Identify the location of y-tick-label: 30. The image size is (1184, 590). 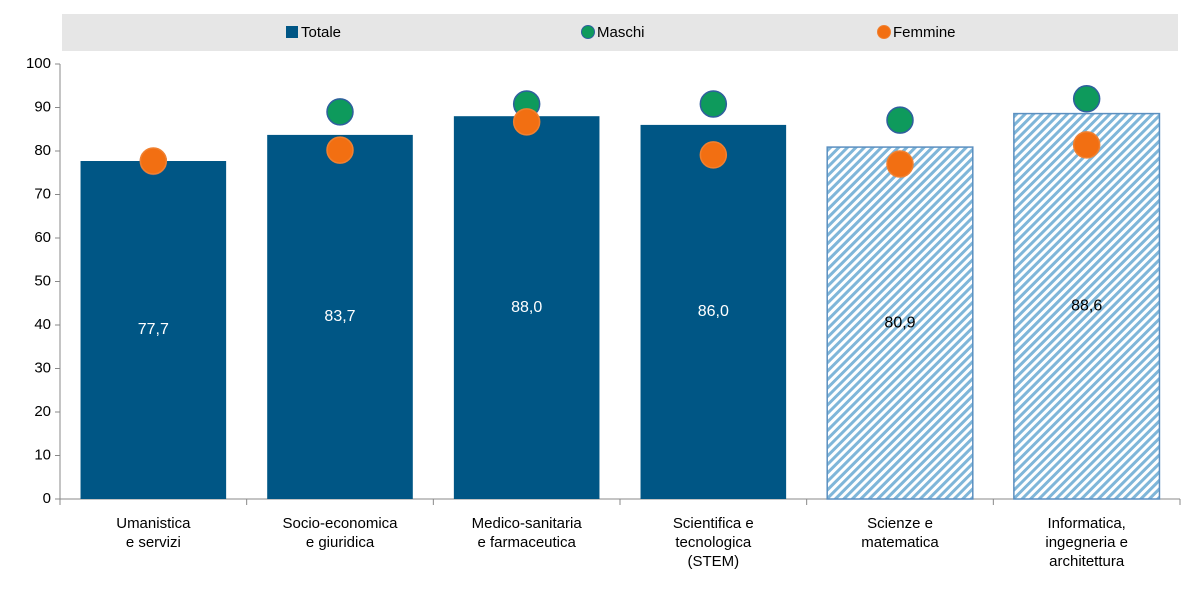
(42, 367).